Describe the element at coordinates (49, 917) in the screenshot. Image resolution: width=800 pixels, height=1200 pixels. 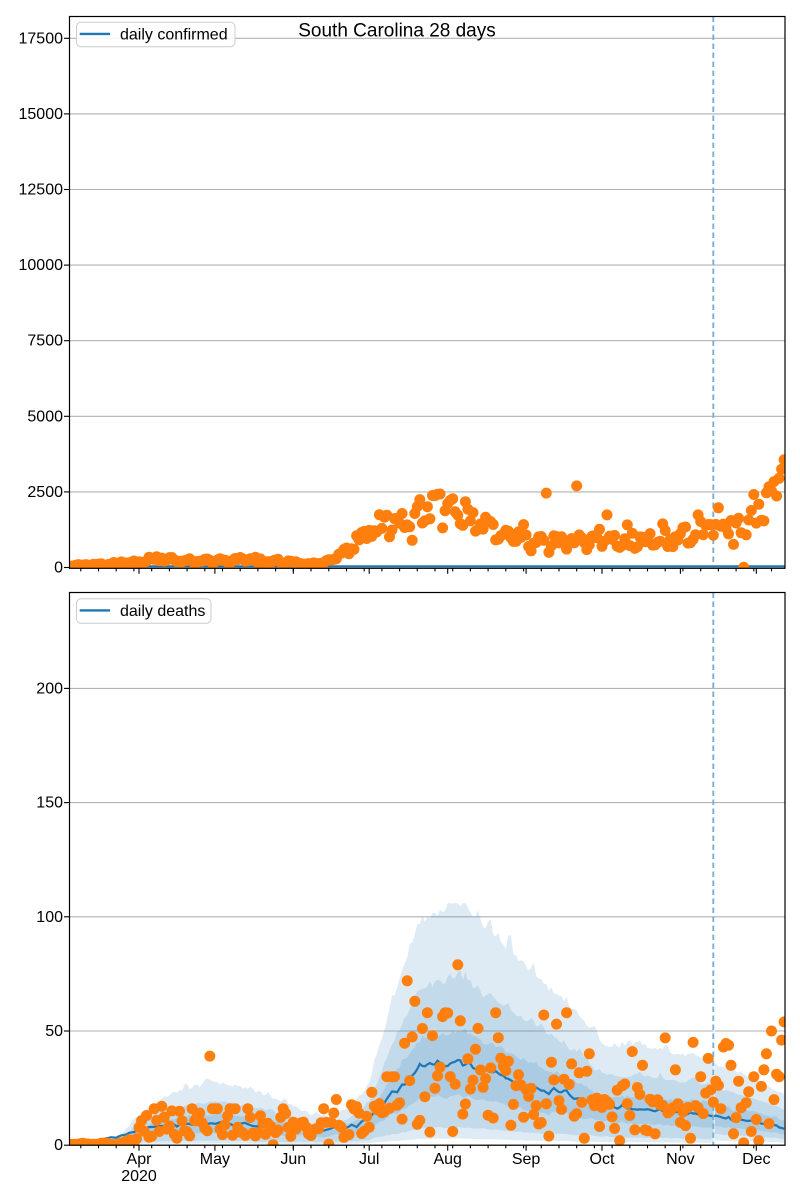
I see `svg-text: 100` at that location.